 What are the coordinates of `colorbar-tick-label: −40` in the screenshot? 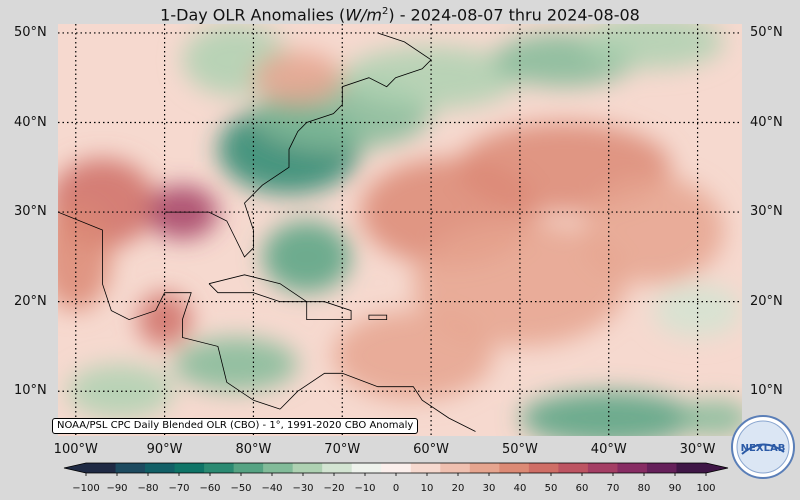 It's located at (272, 488).